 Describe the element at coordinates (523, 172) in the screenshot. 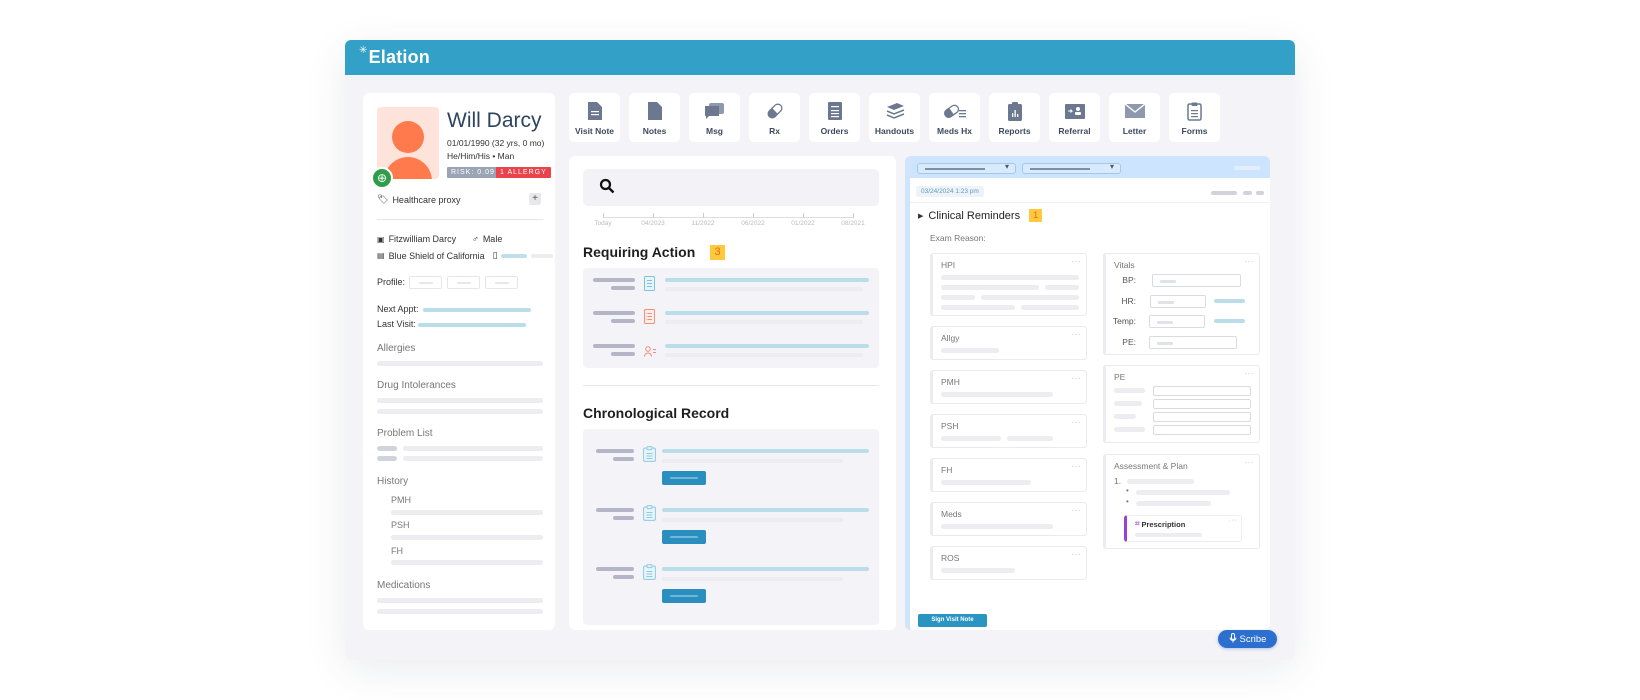

I see `allergy-badge: 1 ALLERGY` at that location.